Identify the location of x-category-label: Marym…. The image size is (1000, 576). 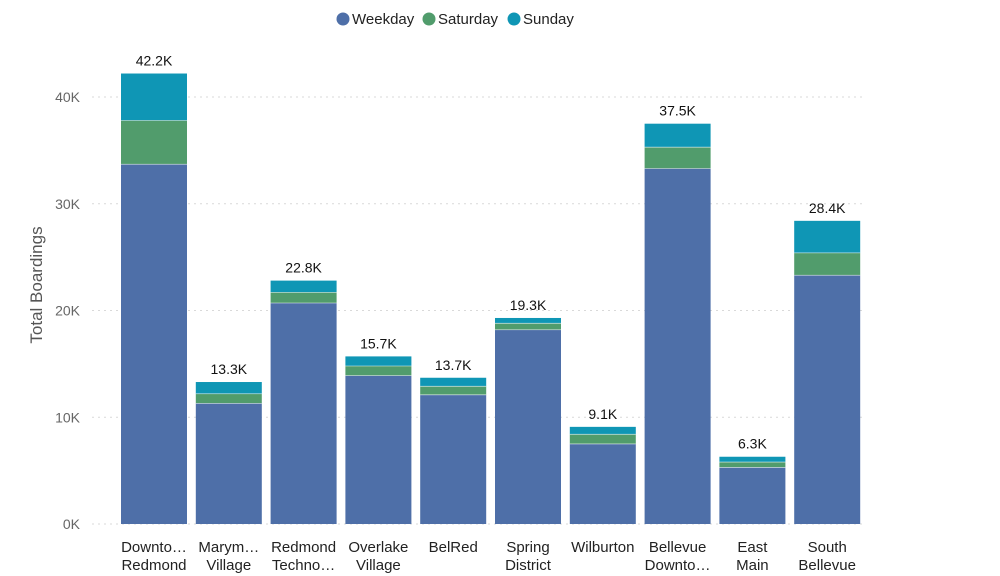
(228, 547).